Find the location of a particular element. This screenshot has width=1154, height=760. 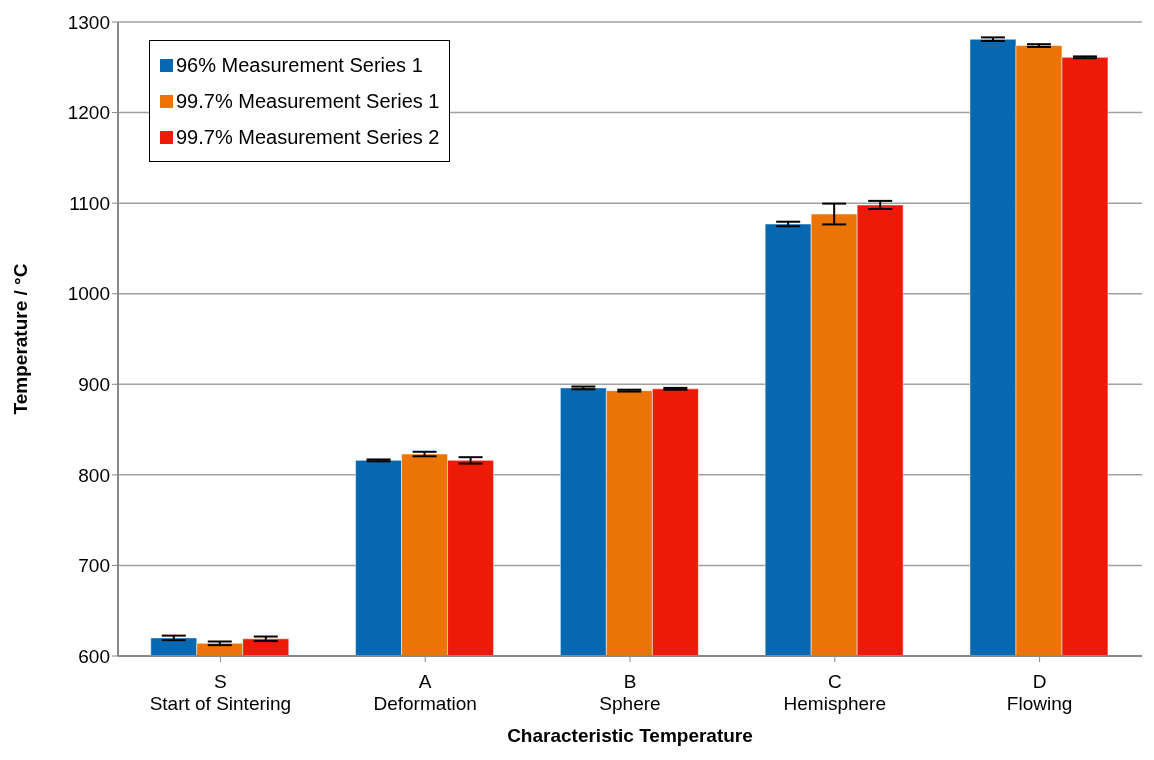

y-tick-label: 600 is located at coordinates (94, 656).